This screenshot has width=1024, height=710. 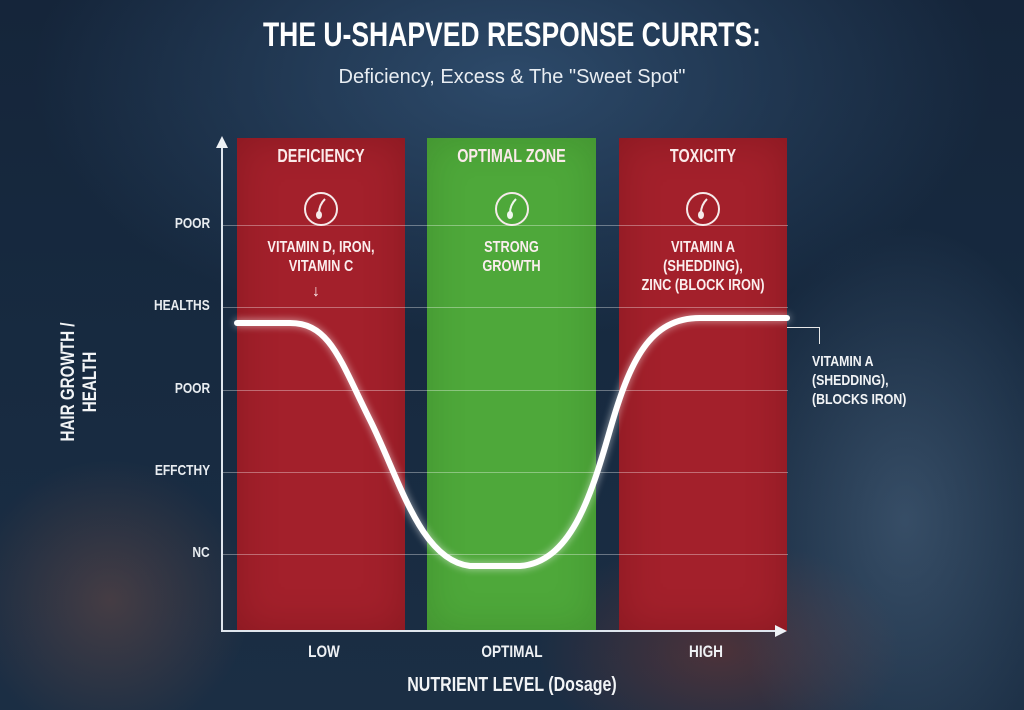 What do you see at coordinates (182, 305) in the screenshot?
I see `y-tick-label: HEALTHS` at bounding box center [182, 305].